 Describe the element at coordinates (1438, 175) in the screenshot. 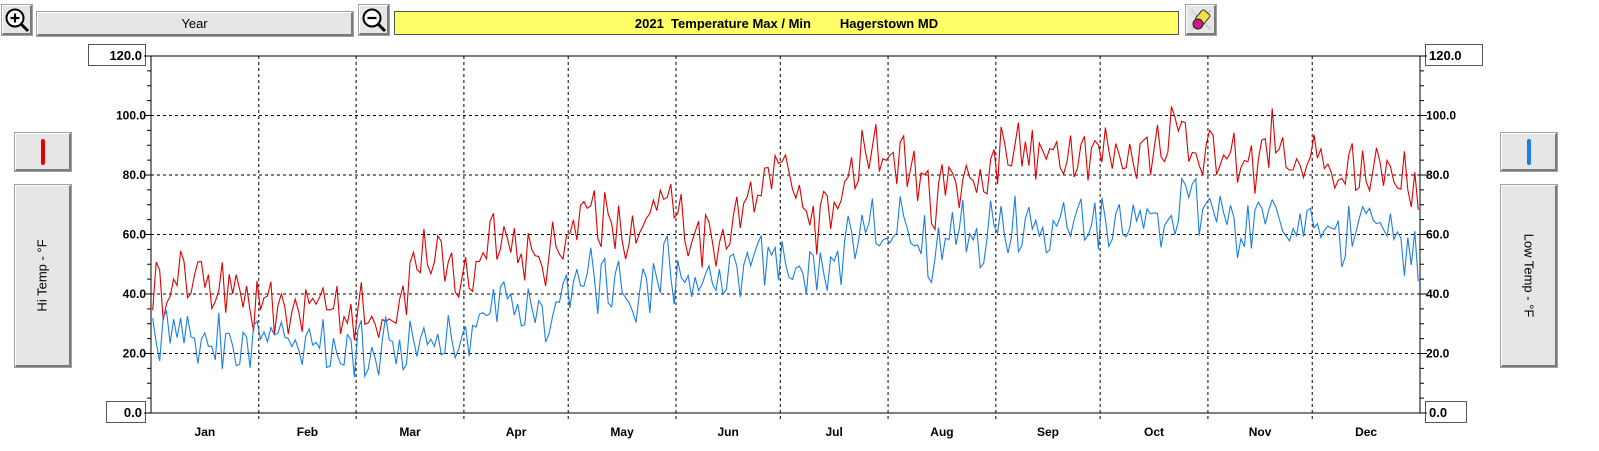

I see `y-tick-label-right: 80.0` at that location.